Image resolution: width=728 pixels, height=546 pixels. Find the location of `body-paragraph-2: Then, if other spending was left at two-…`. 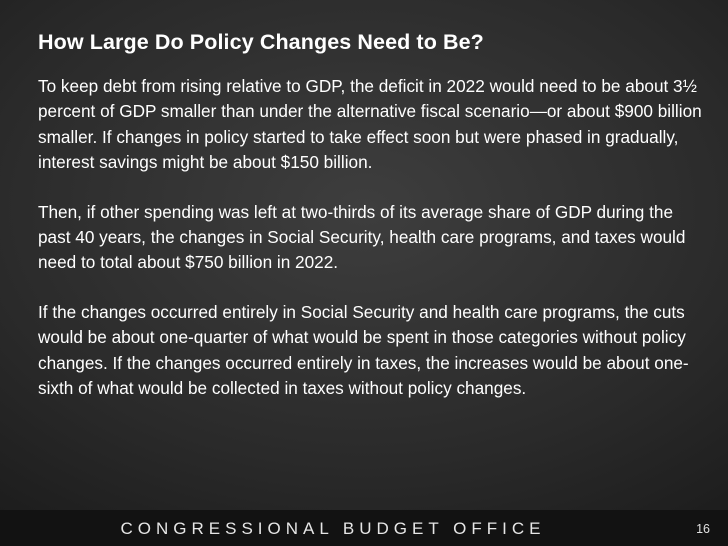

body-paragraph-2: Then, if other spending was left at two-… is located at coordinates (362, 237).